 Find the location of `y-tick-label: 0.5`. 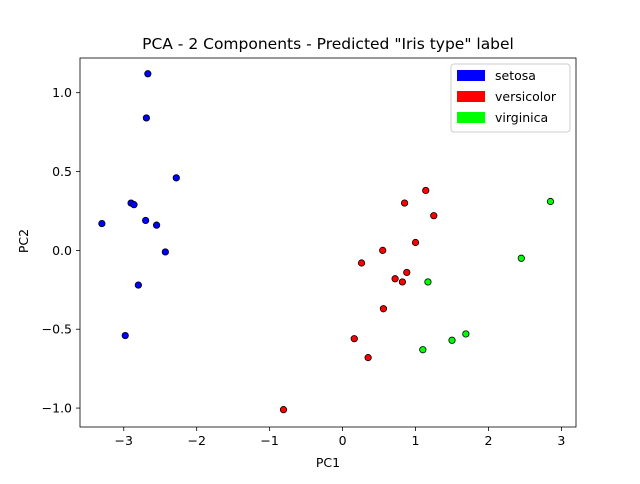

y-tick-label: 0.5 is located at coordinates (62, 171).